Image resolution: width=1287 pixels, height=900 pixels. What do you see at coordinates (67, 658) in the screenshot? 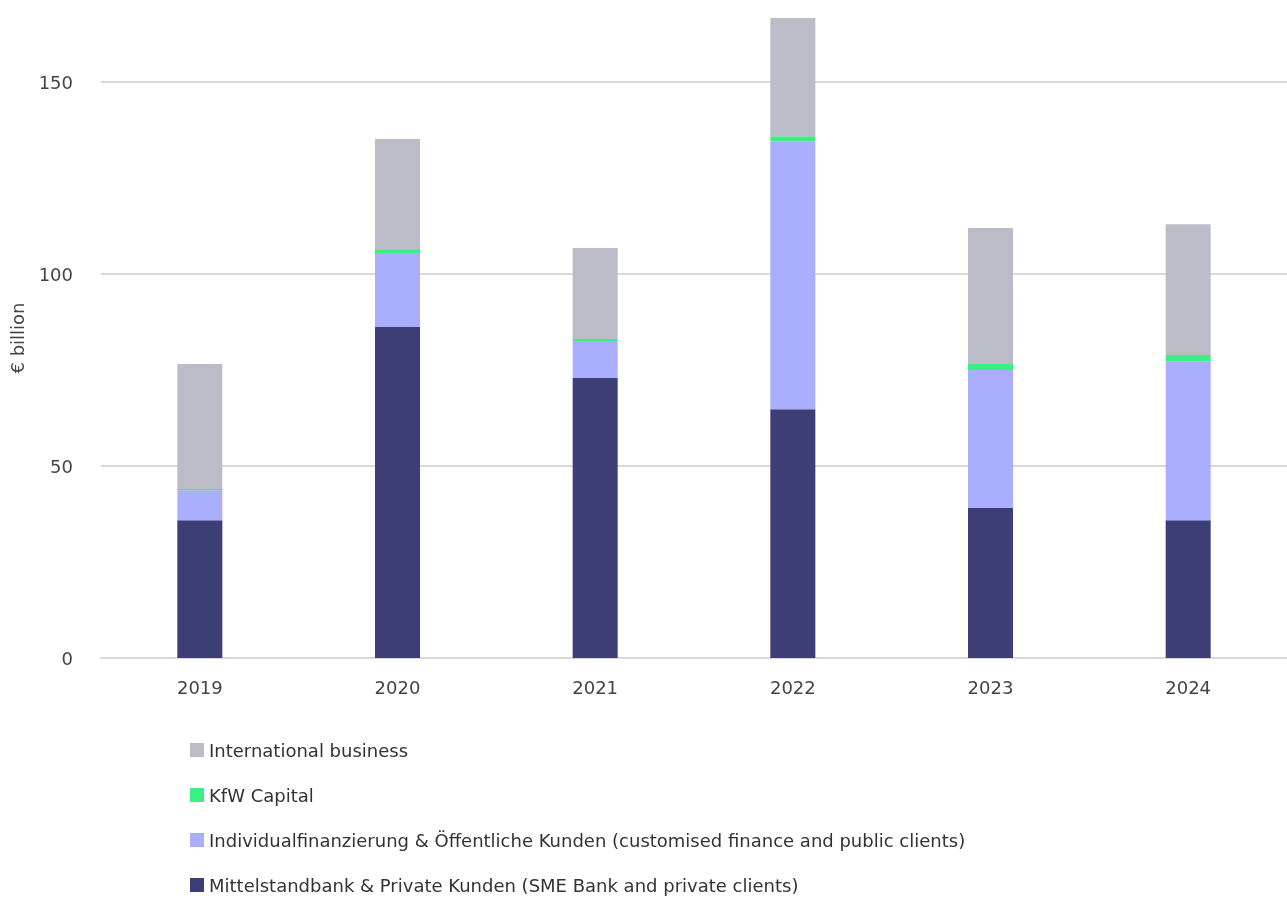
I see `y-tick-label: 0` at bounding box center [67, 658].